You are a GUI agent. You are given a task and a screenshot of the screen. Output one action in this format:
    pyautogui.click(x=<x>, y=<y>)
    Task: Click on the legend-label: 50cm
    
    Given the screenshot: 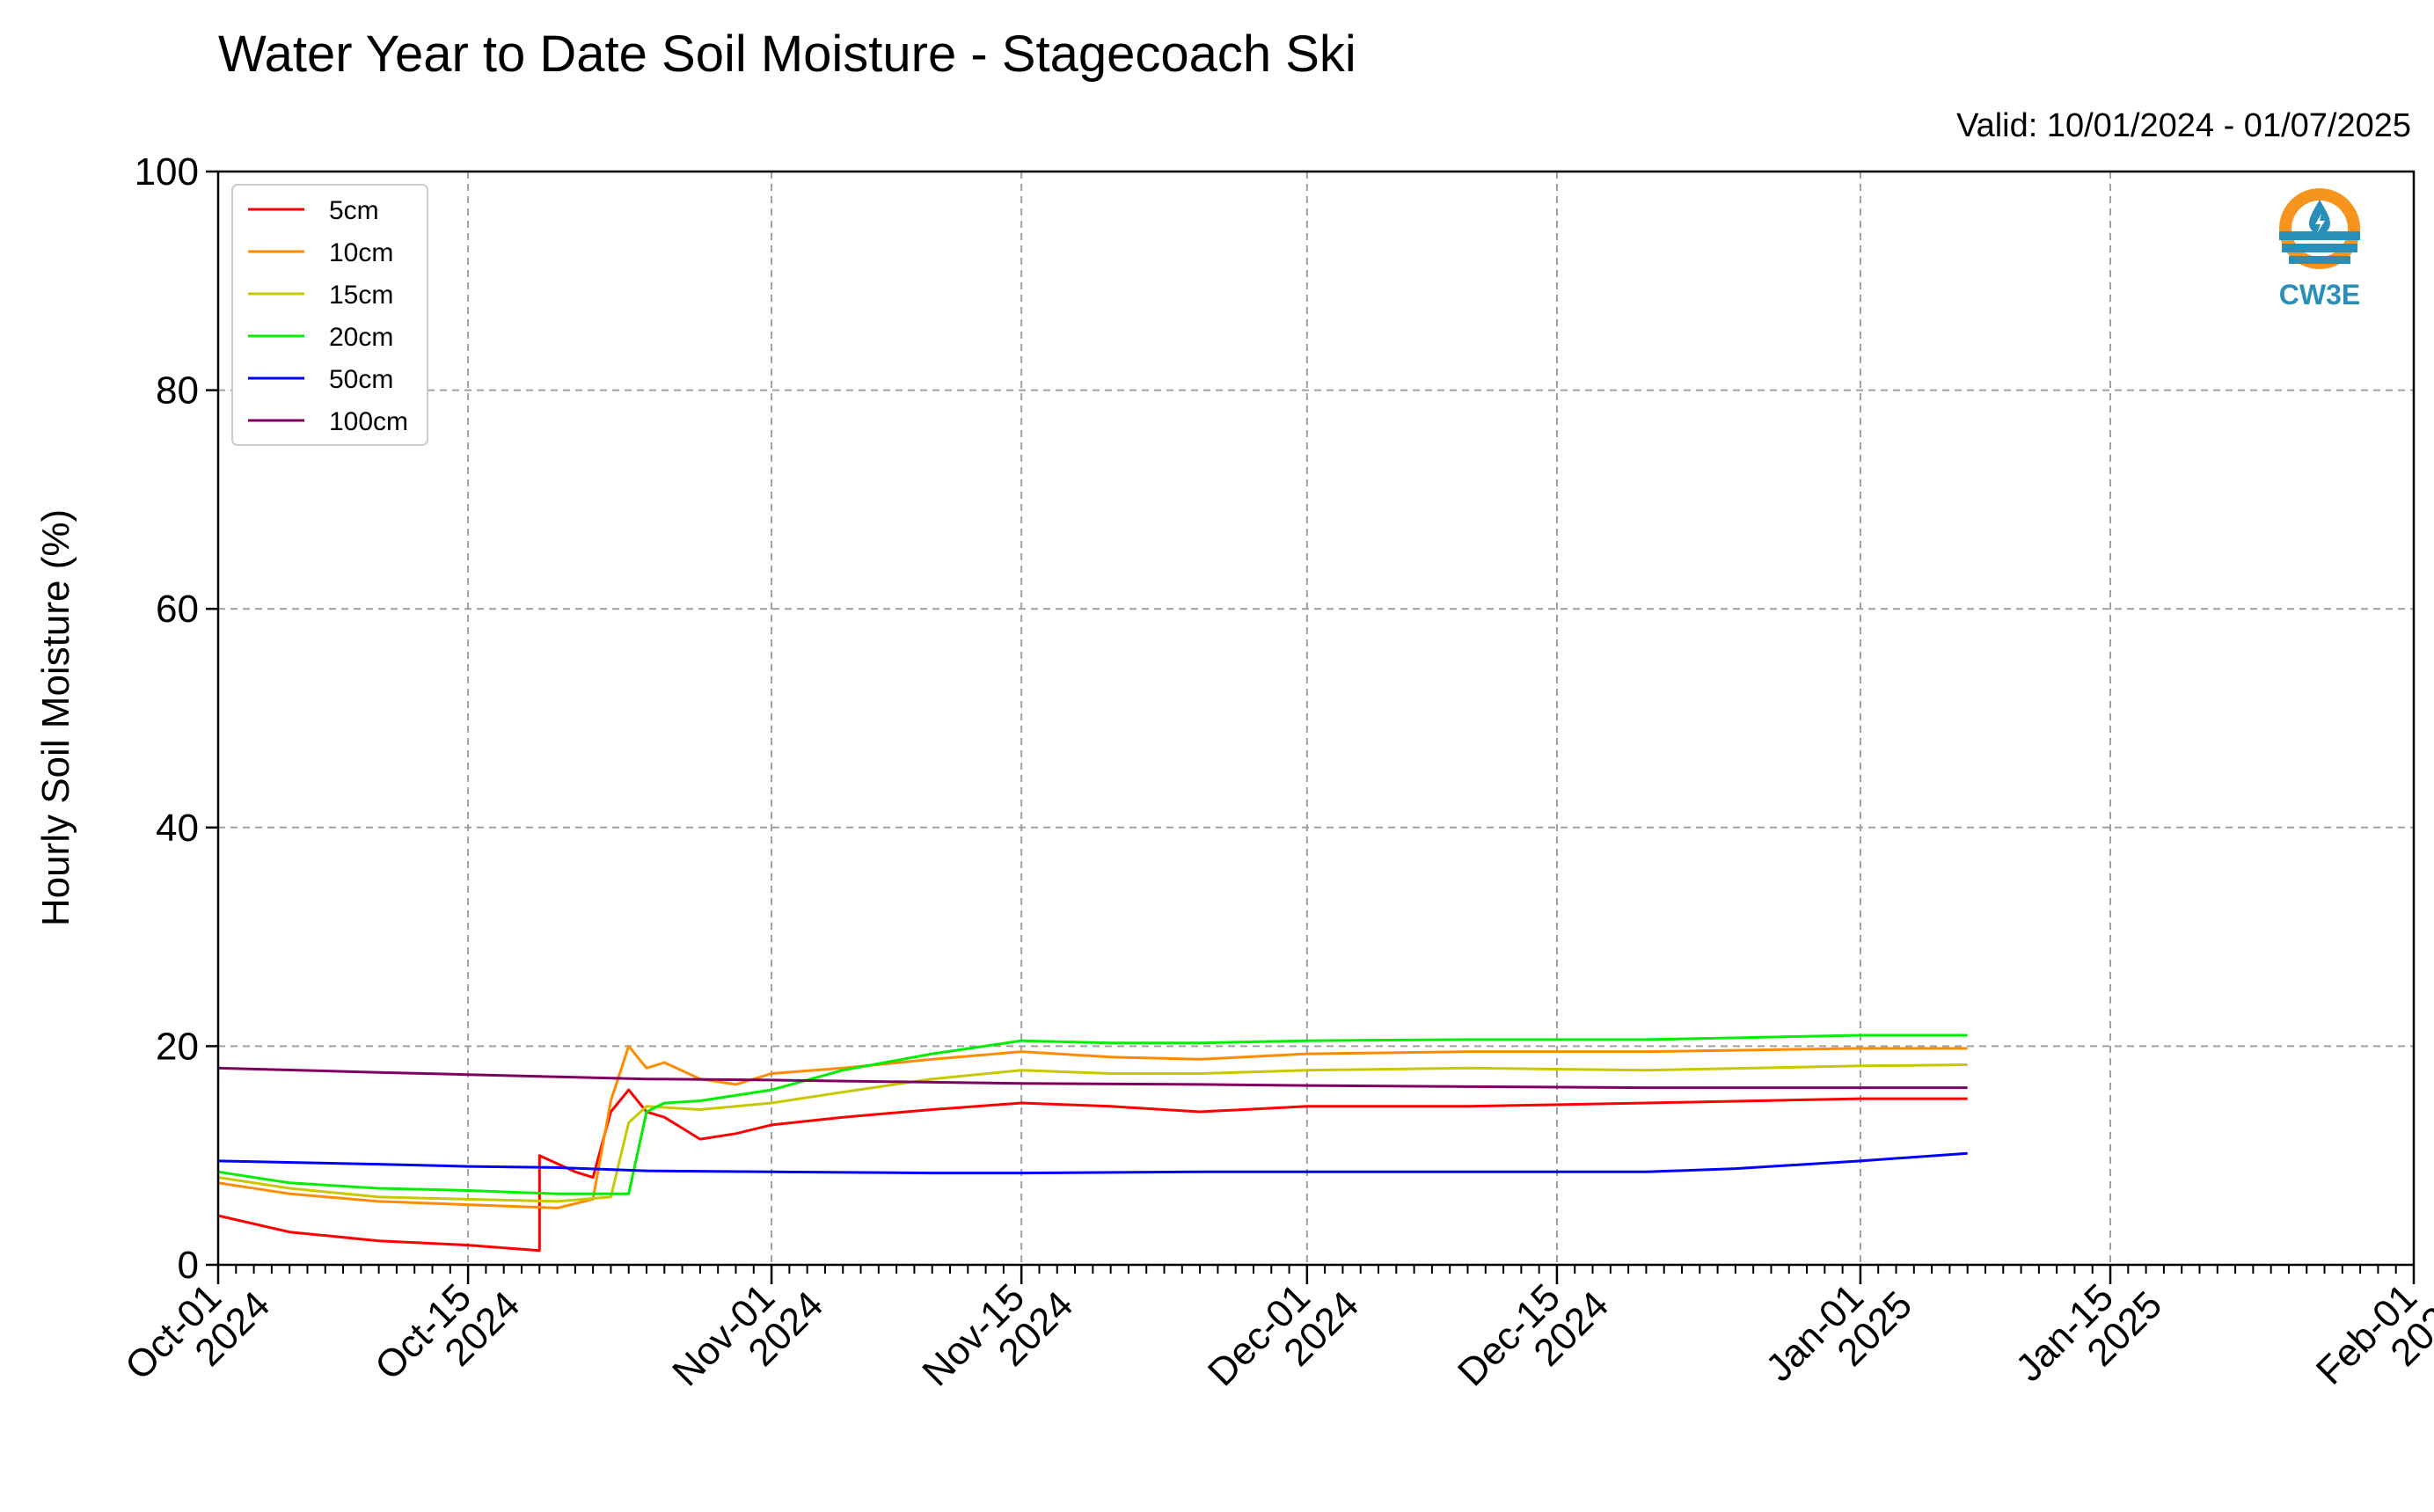 What is the action you would take?
    pyautogui.click(x=361, y=379)
    